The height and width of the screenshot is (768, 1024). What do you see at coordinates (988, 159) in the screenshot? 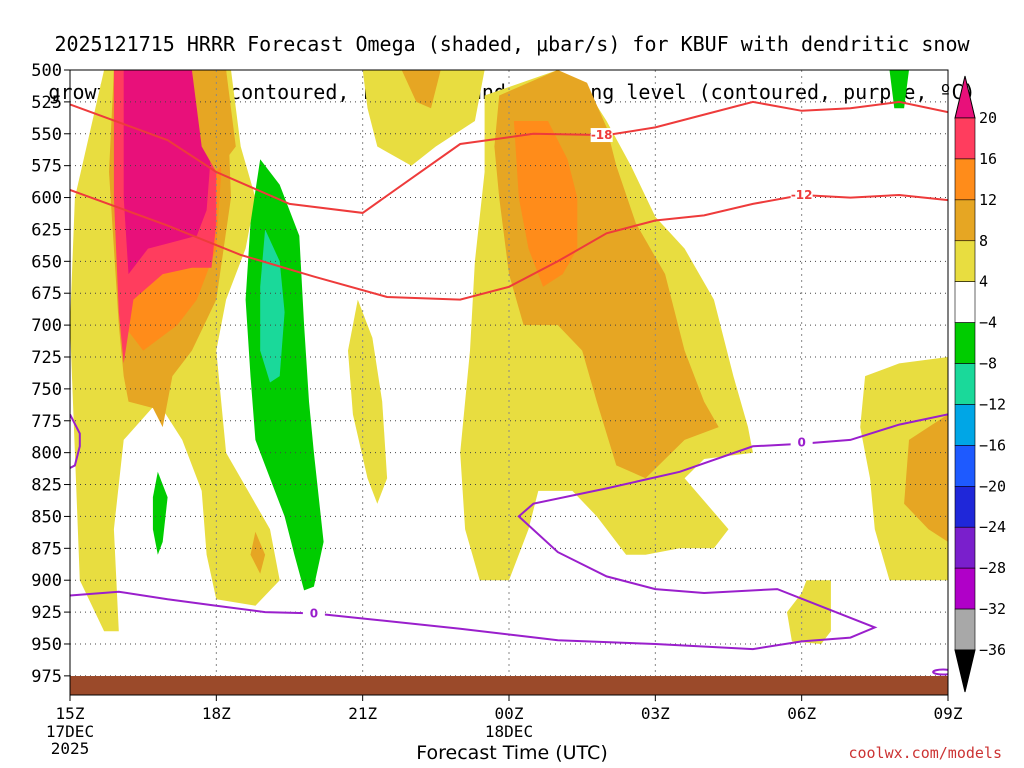
I see `colorbar-tick-label: 16` at bounding box center [988, 159].